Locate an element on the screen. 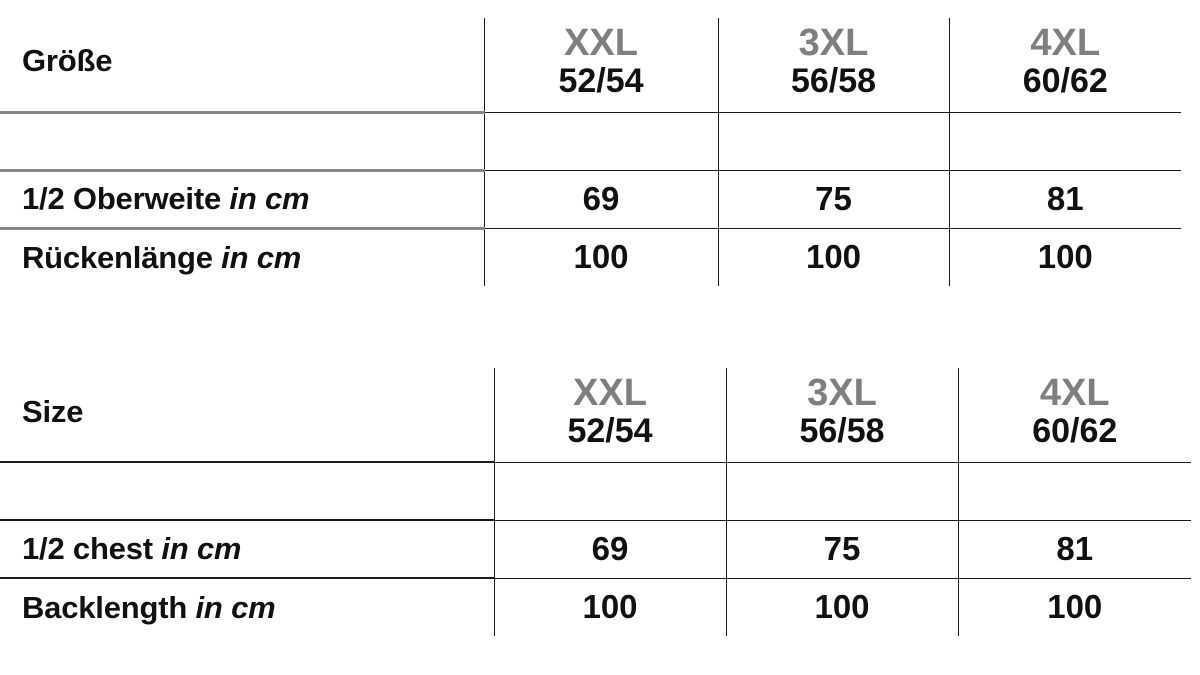 The image size is (1200, 675). measurement-name: 1/2 Oberweite is located at coordinates (126, 198).